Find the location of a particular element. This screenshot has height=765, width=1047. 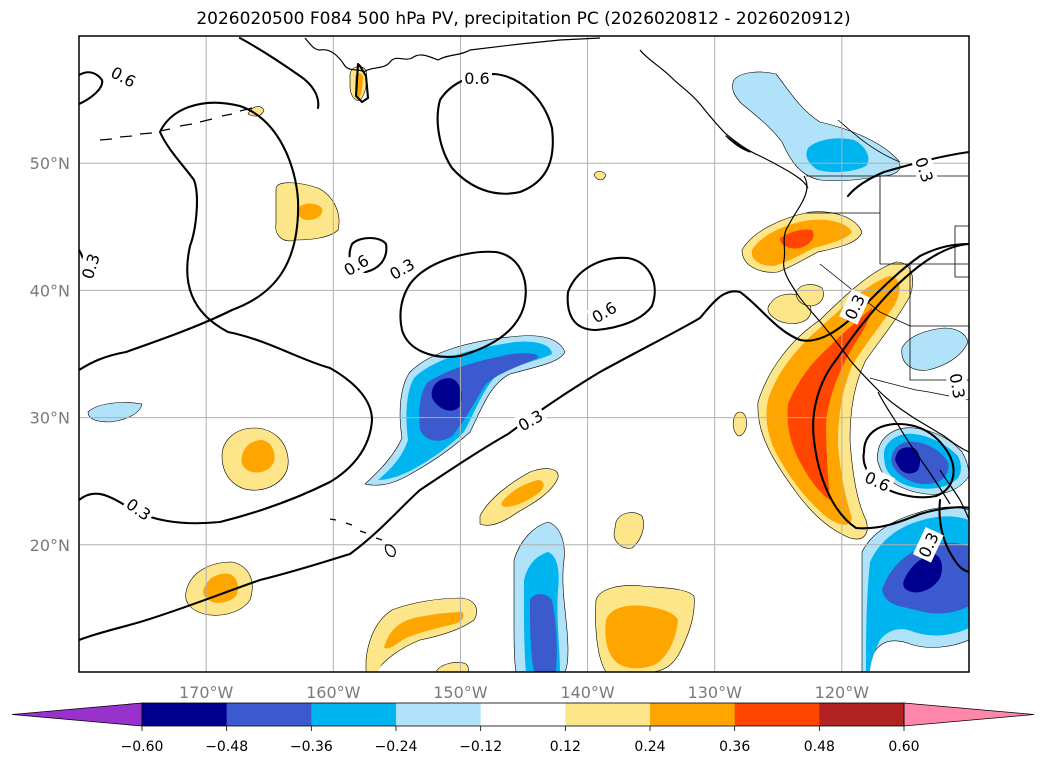

pv-contour-label: 0.6 is located at coordinates (476, 77).